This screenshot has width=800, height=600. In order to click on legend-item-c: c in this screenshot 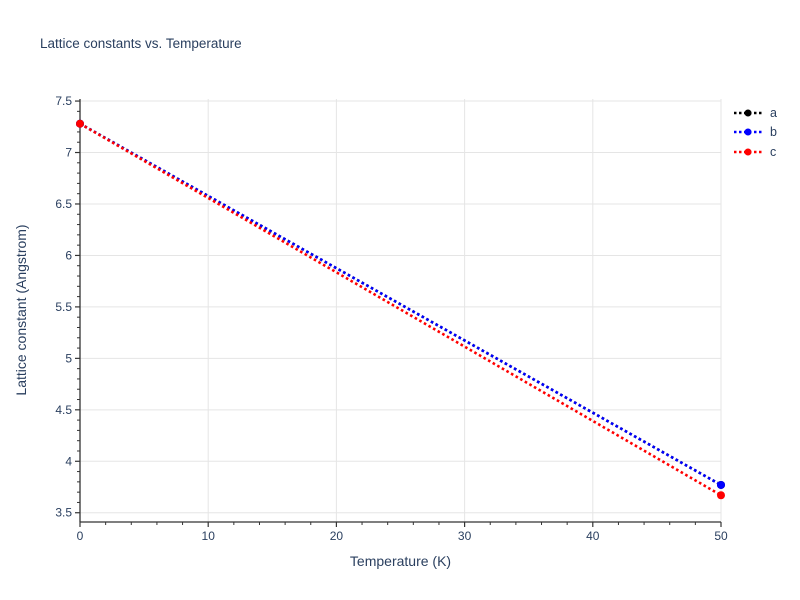, I will do `click(755, 152)`.